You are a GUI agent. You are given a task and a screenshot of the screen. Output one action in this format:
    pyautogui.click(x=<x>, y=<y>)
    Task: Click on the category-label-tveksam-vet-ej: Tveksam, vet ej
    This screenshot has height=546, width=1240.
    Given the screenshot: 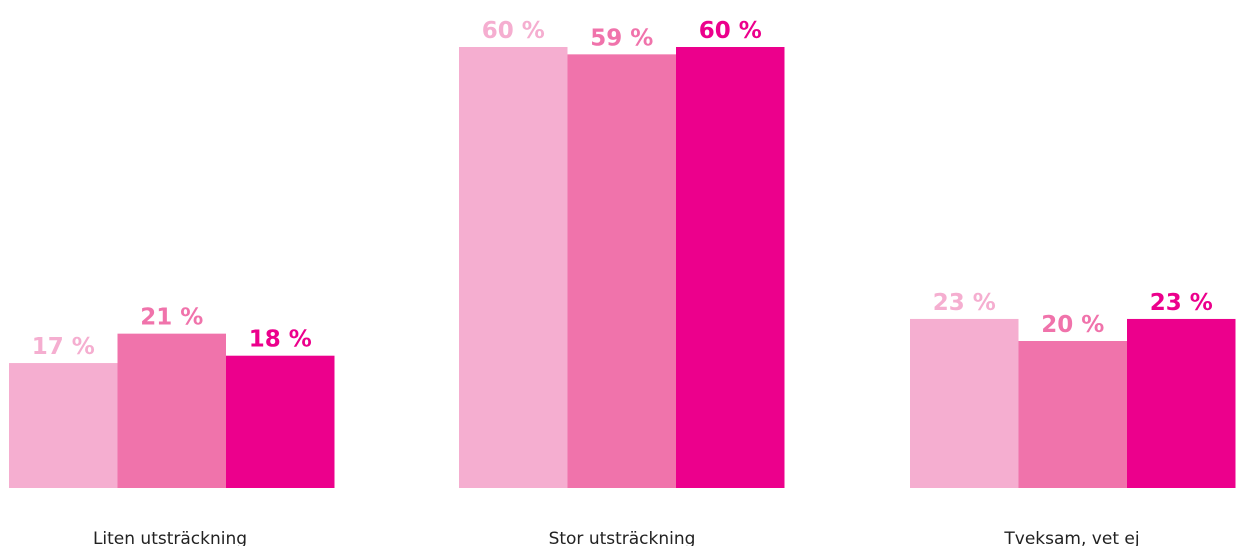 What is the action you would take?
    pyautogui.click(x=1071, y=537)
    